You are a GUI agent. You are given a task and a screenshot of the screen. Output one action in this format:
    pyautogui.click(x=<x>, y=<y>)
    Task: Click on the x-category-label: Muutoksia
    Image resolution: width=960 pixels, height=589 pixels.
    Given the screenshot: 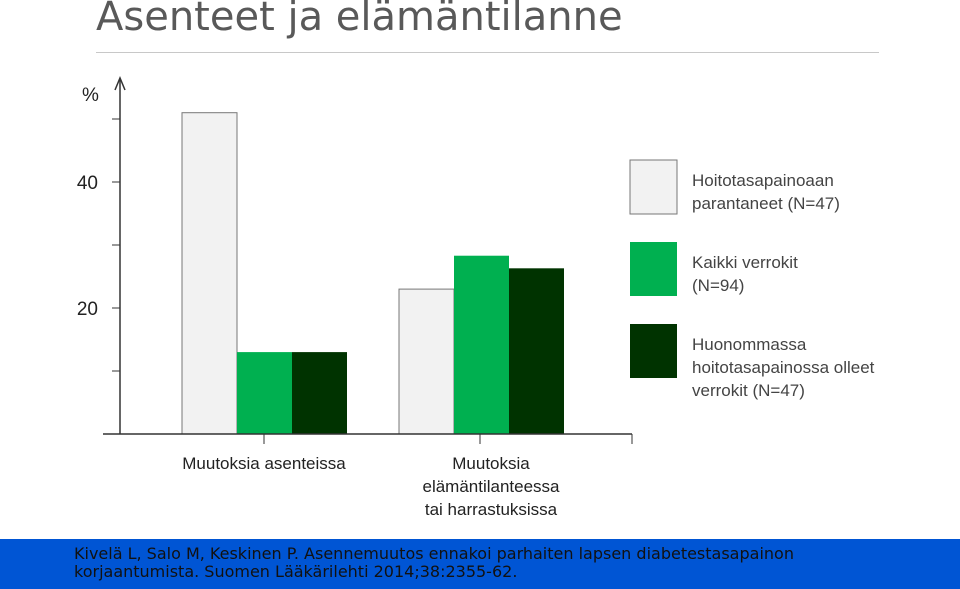 What is the action you would take?
    pyautogui.click(x=491, y=463)
    